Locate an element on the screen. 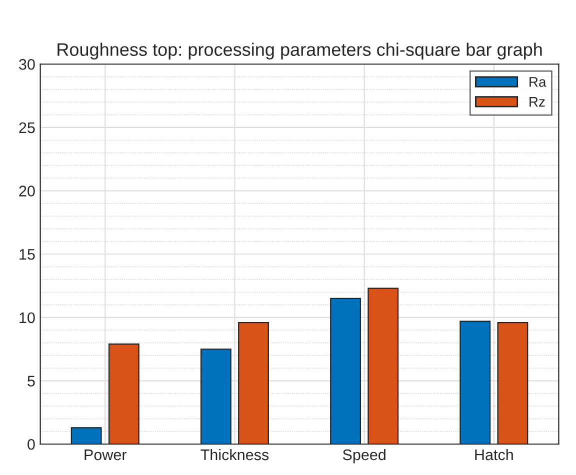  y-tick-label: 25 is located at coordinates (27, 128).